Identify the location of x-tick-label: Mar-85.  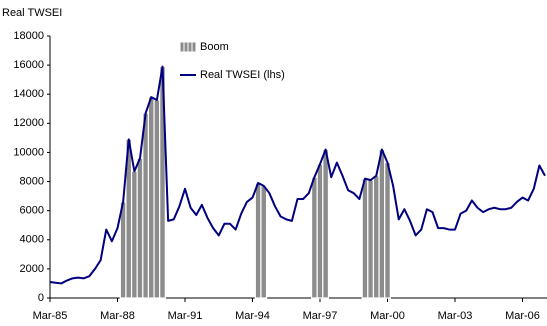
(50, 316).